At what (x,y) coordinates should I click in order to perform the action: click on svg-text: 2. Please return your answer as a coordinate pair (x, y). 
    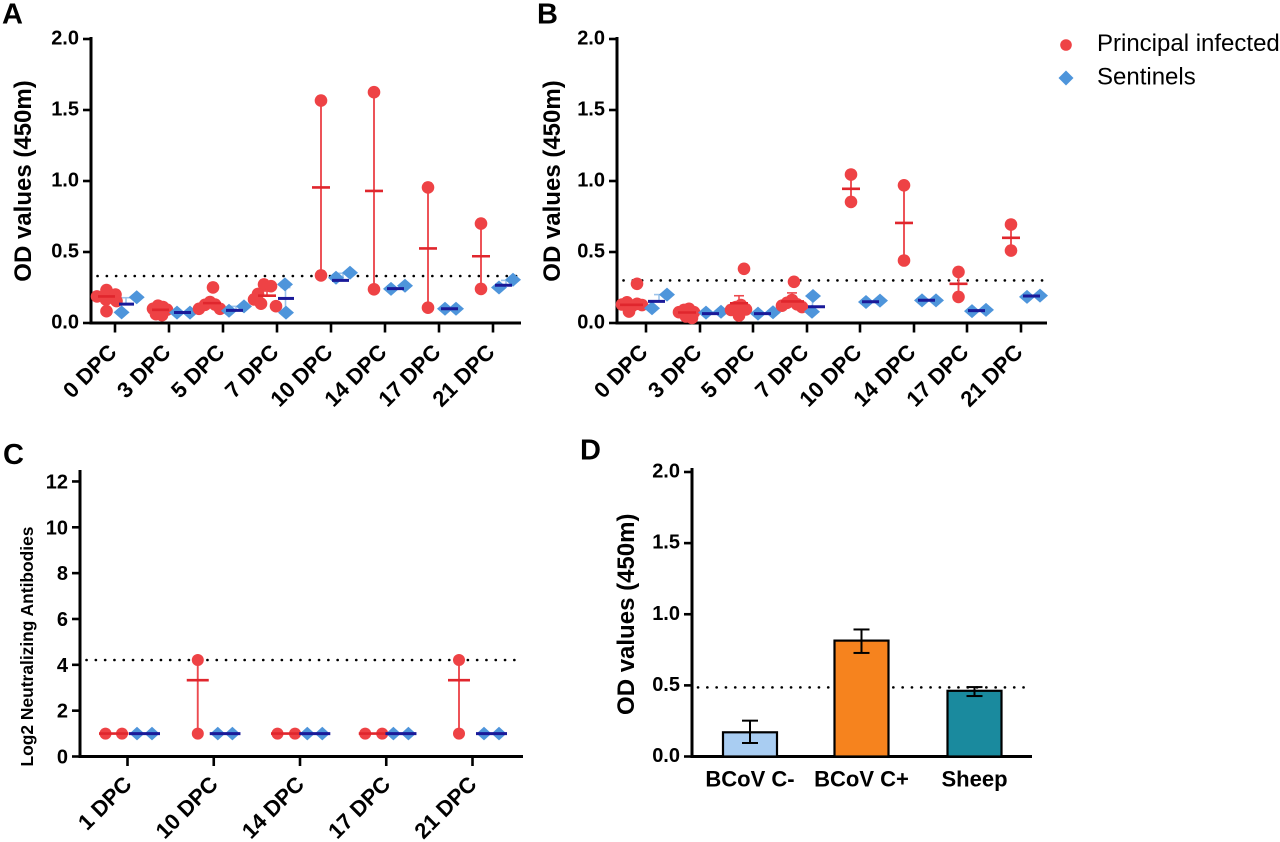
    Looking at the image, I should click on (62, 712).